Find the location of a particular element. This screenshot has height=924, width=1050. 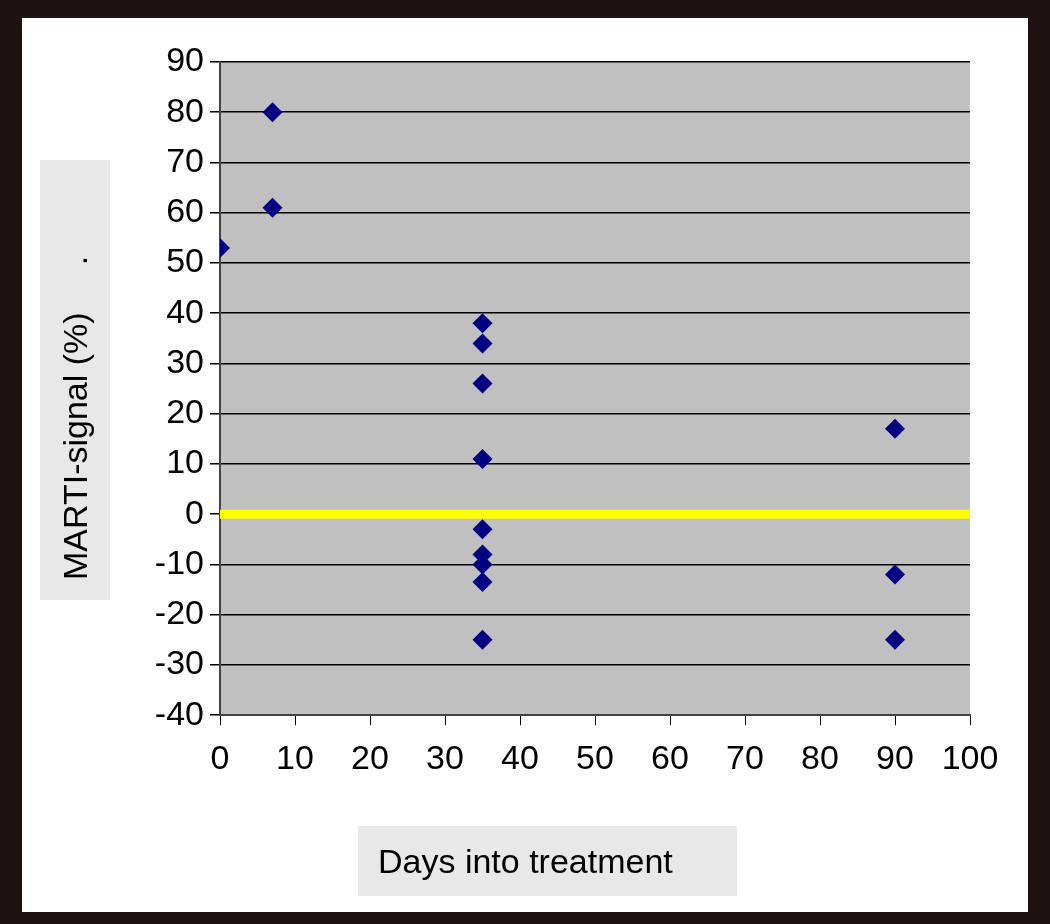

y-tick-label: 40 is located at coordinates (185, 310).